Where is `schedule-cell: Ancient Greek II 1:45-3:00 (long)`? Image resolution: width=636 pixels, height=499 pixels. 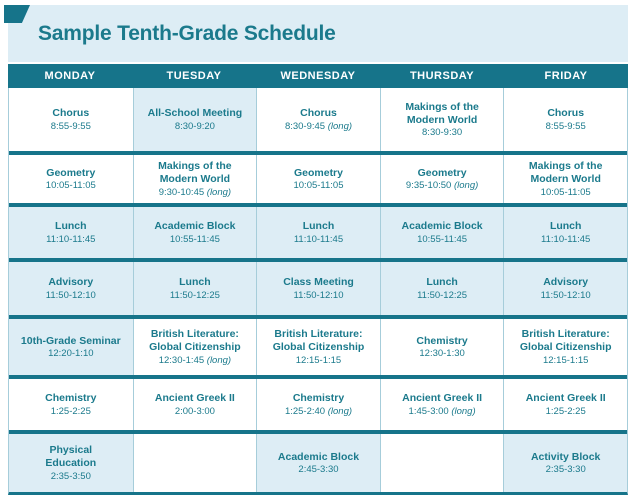
schedule-cell: Ancient Greek II 1:45-3:00 (long) is located at coordinates (441, 404).